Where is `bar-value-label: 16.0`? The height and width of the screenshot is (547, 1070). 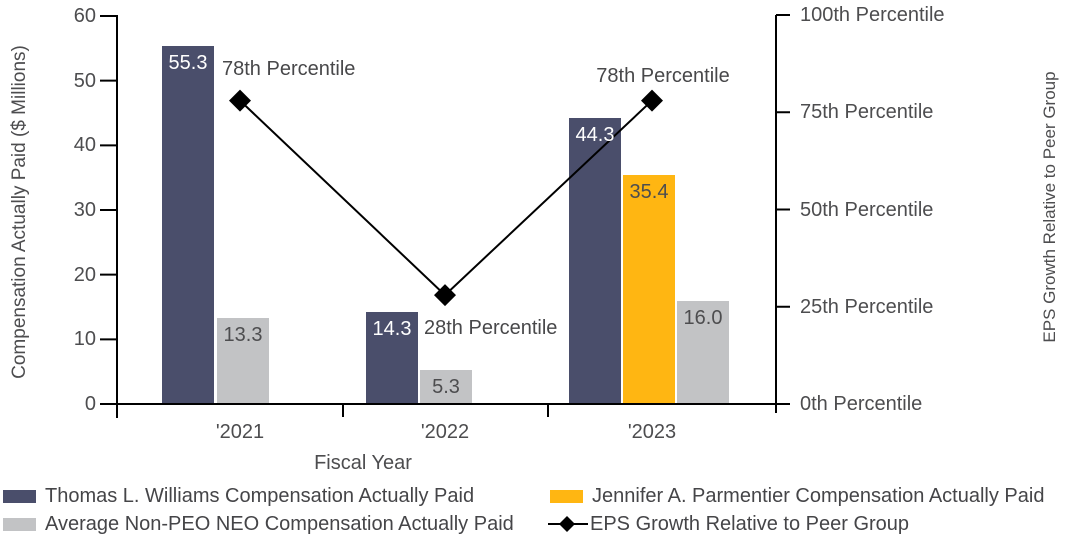
bar-value-label: 16.0 is located at coordinates (703, 317).